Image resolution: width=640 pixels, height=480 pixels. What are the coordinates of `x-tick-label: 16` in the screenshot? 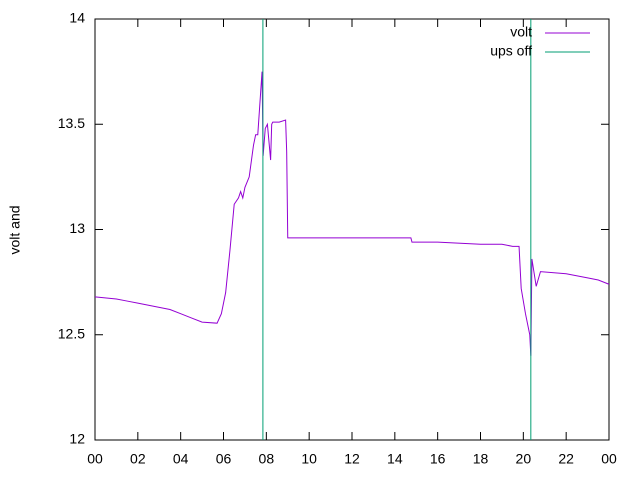 It's located at (438, 459).